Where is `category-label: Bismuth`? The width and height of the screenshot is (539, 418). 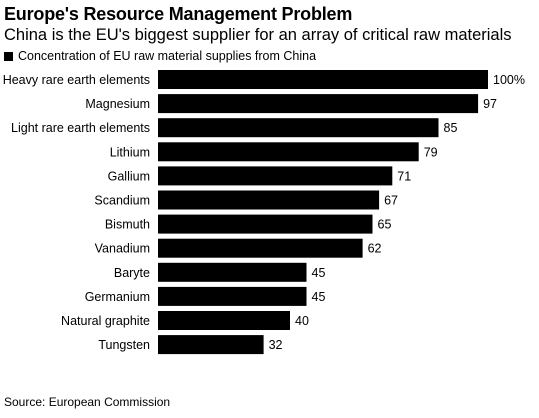
category-label: Bismuth is located at coordinates (127, 225).